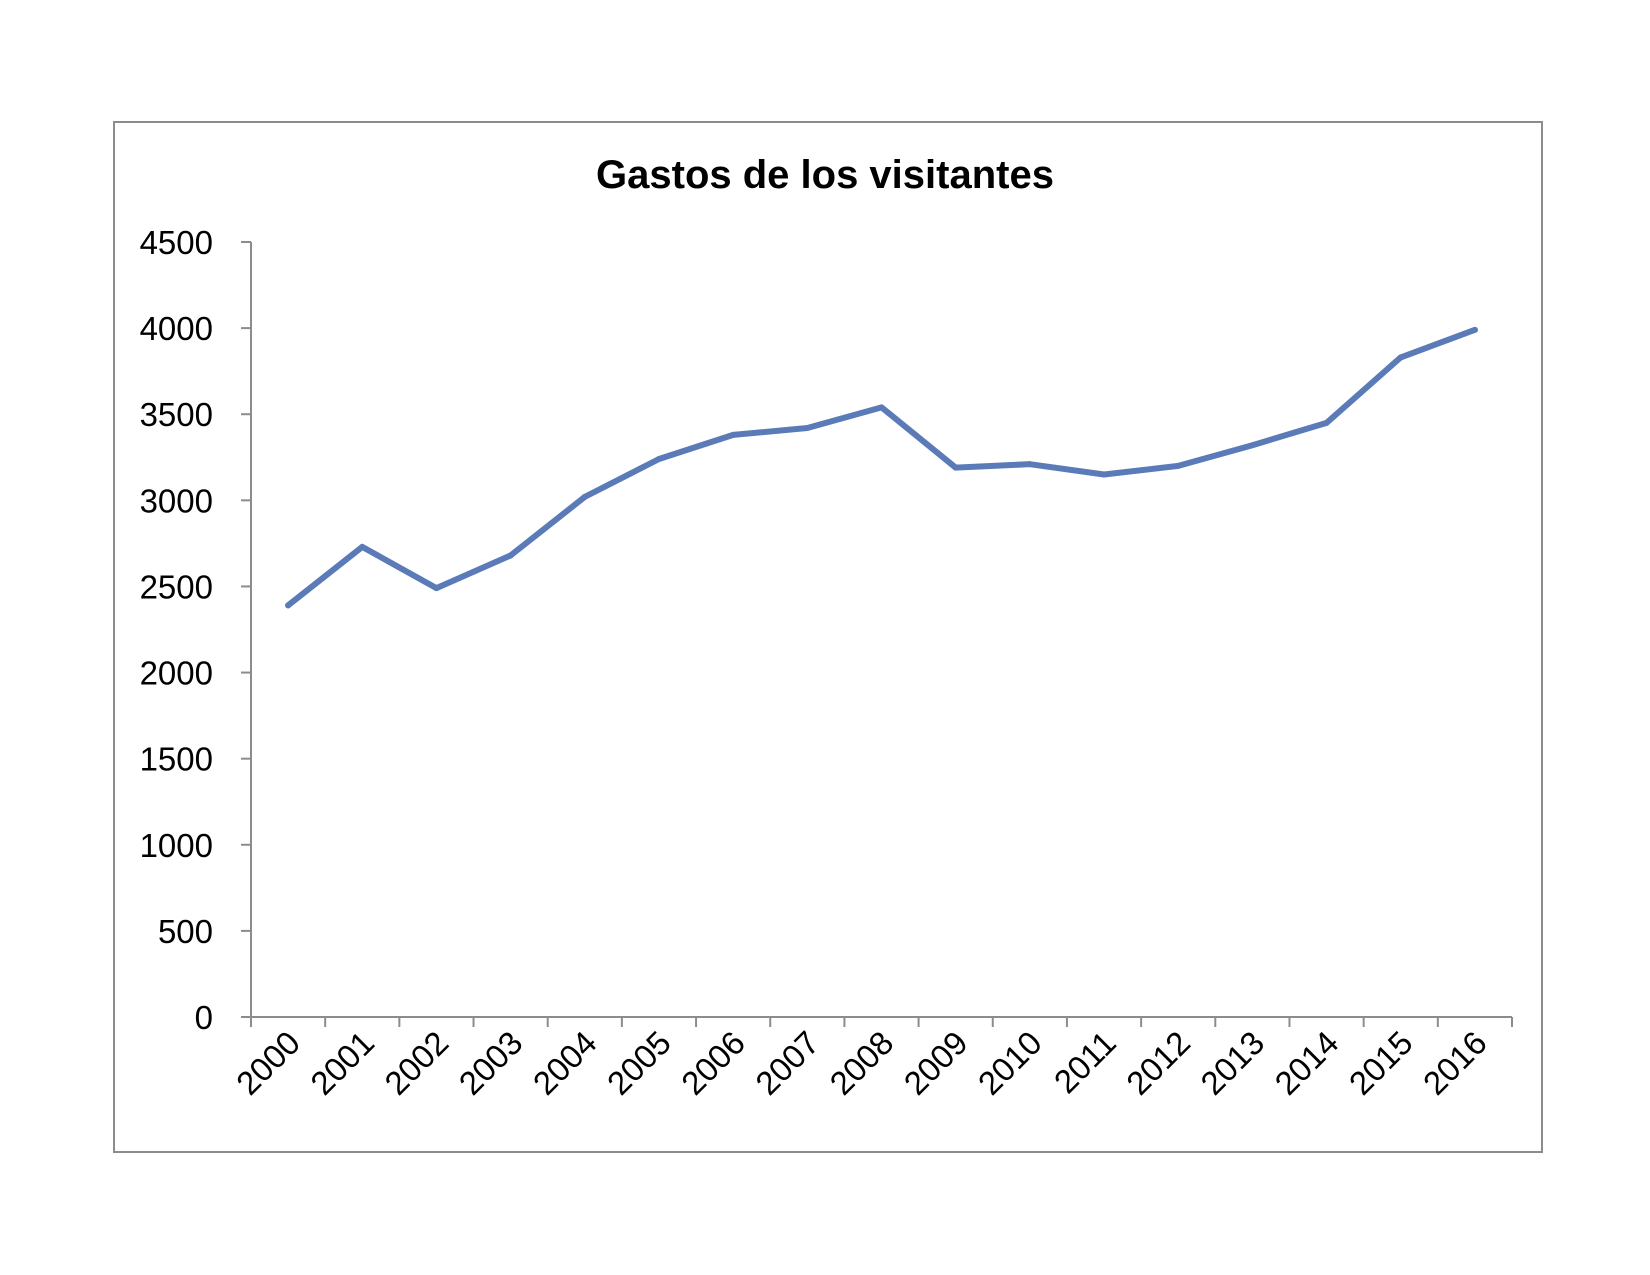  What do you see at coordinates (416, 1063) in the screenshot?
I see `x-tick-label: 2002` at bounding box center [416, 1063].